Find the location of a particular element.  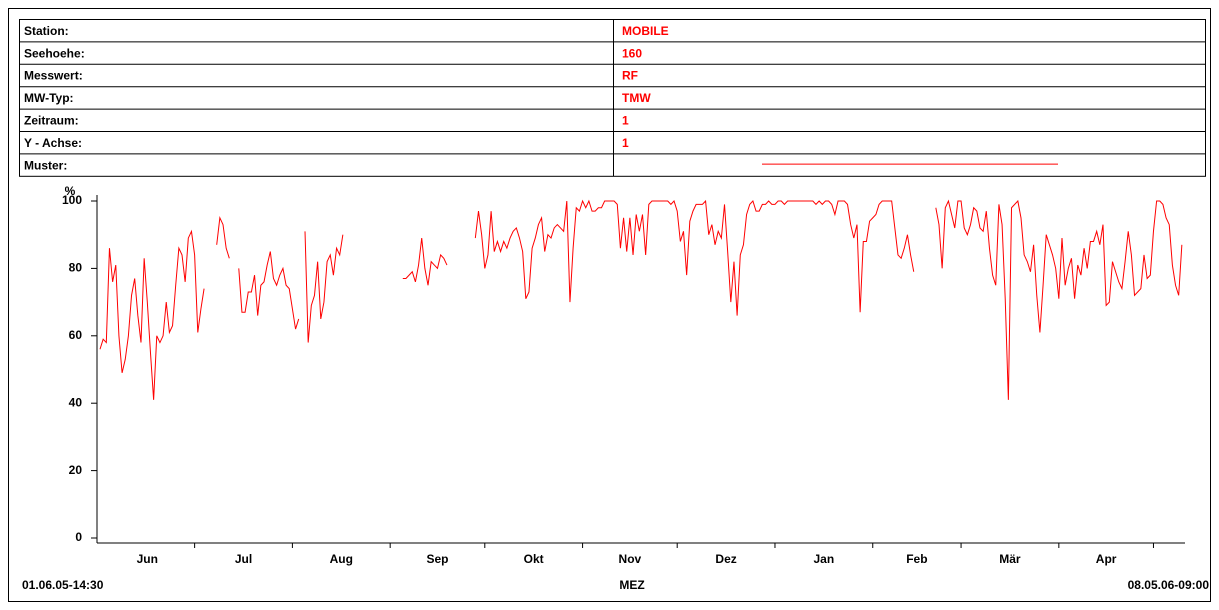

y-tick-label: 60 is located at coordinates (76, 335).